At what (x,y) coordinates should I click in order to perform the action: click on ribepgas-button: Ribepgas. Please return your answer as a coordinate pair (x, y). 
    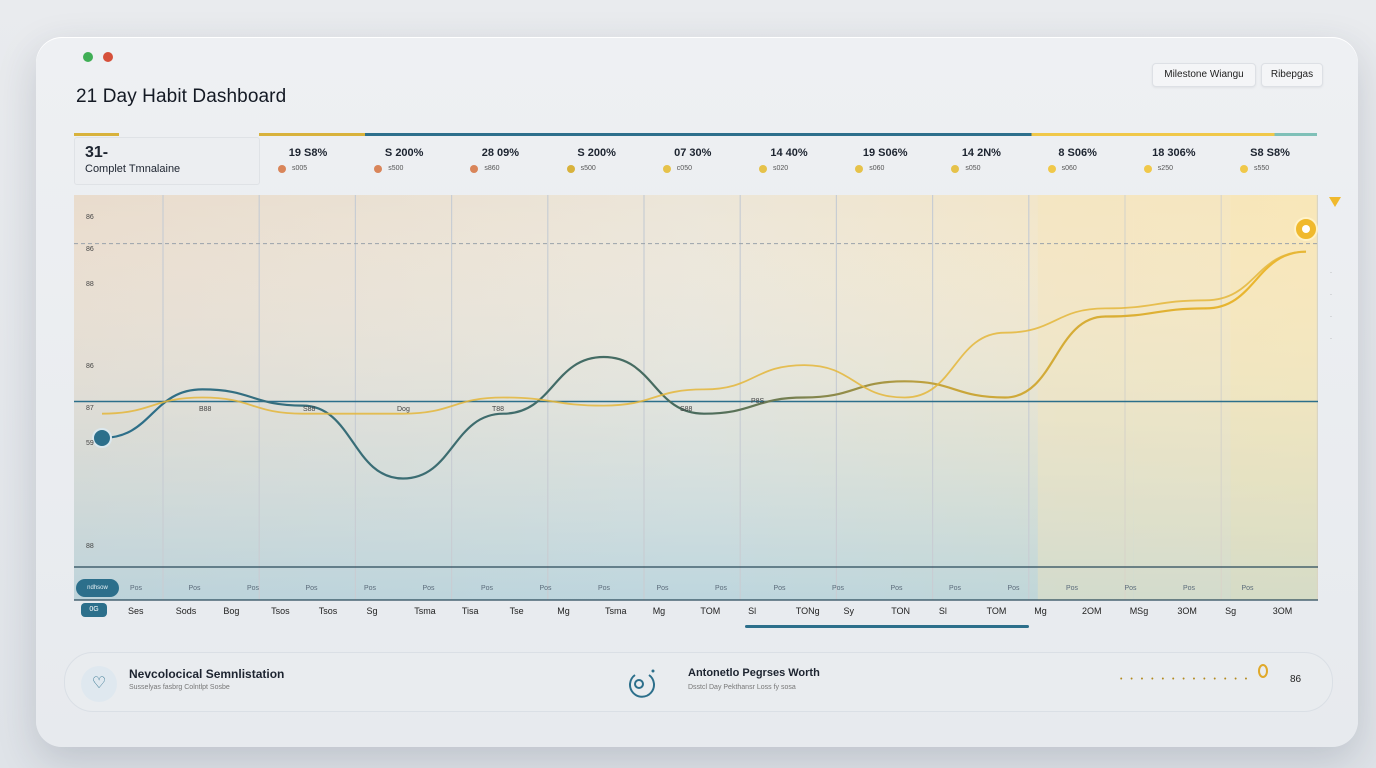
    Looking at the image, I should click on (1292, 75).